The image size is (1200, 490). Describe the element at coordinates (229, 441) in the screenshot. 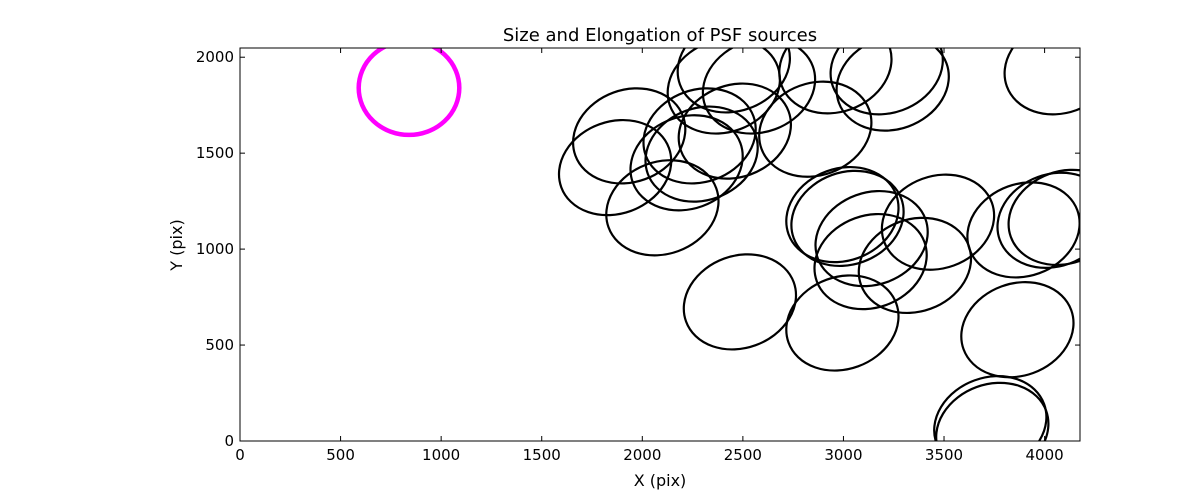

I see `y-tick-label: 0` at that location.